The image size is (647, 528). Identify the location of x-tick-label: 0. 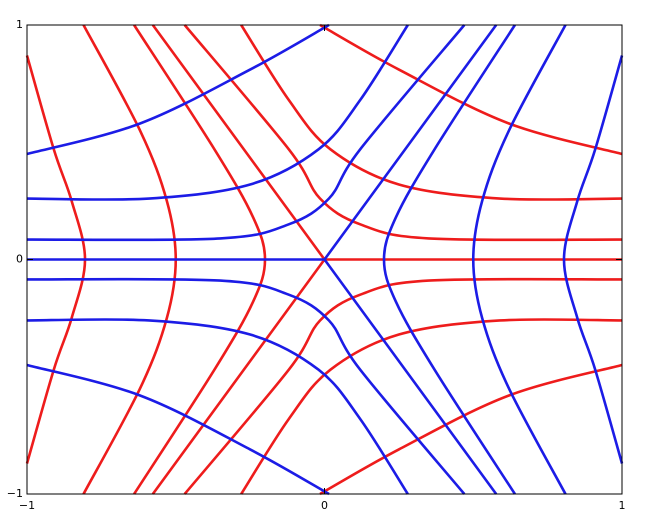
(324, 505).